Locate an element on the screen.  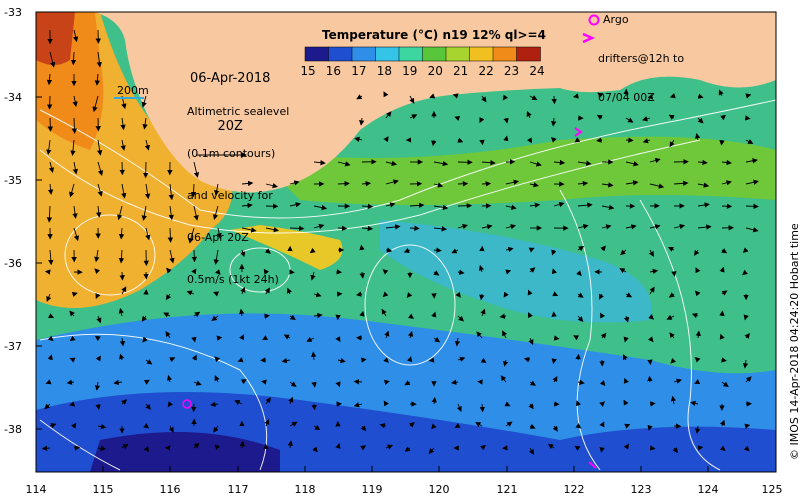
lat-tick: -35 is located at coordinates (13, 180).